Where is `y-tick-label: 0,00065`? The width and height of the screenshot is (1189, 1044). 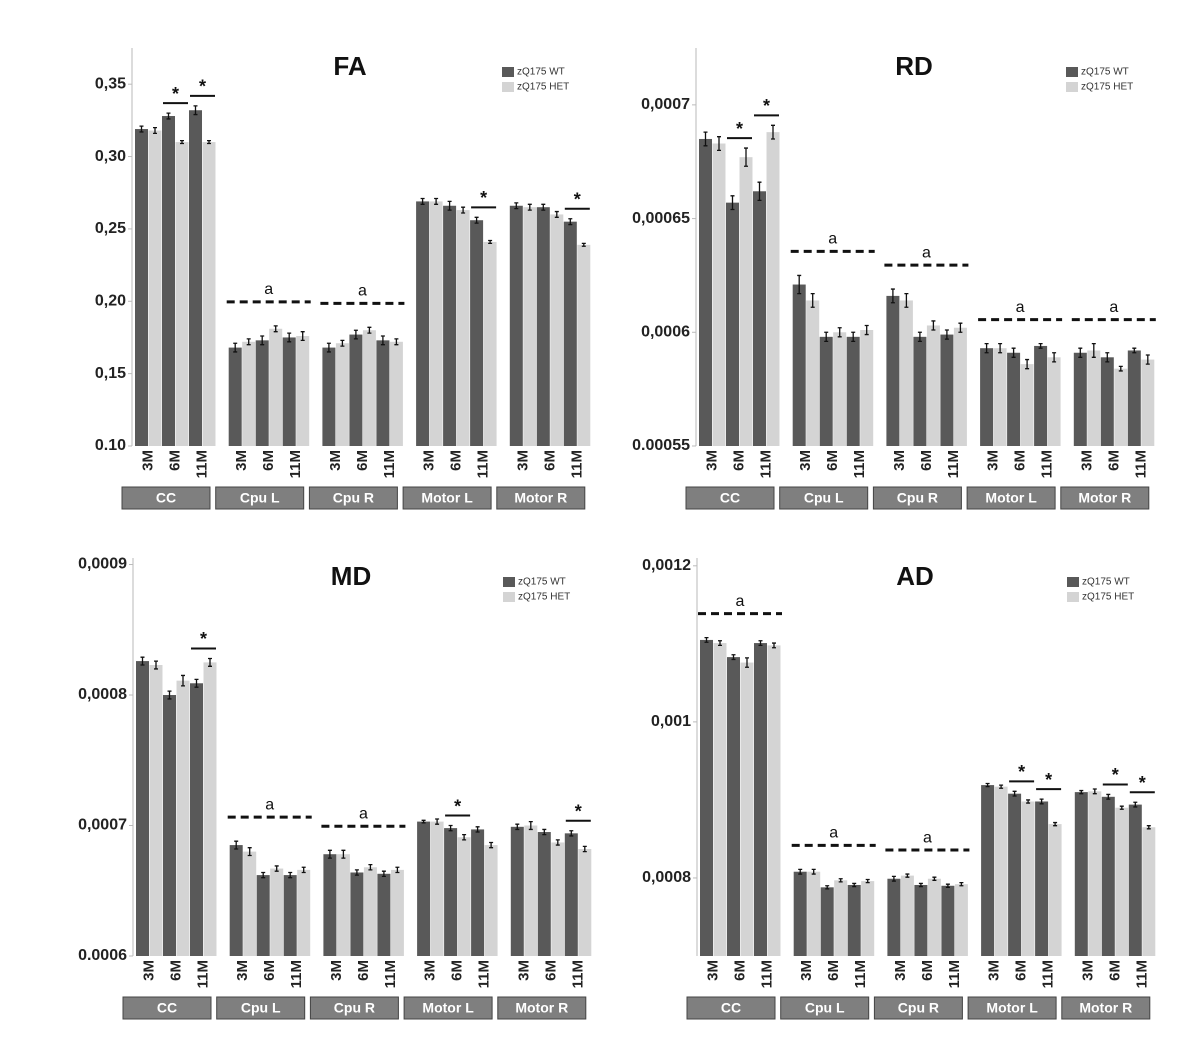
y-tick-label: 0,00065 is located at coordinates (661, 218).